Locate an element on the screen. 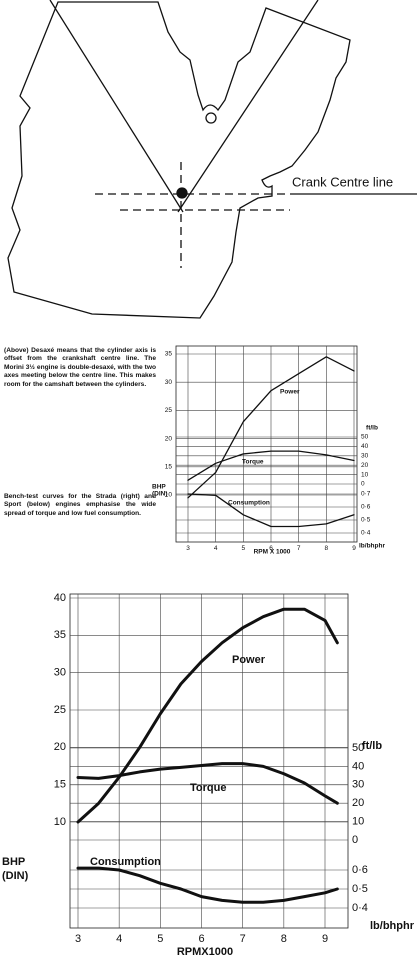 The width and height of the screenshot is (417, 960). plot-frame is located at coordinates (266, 444).